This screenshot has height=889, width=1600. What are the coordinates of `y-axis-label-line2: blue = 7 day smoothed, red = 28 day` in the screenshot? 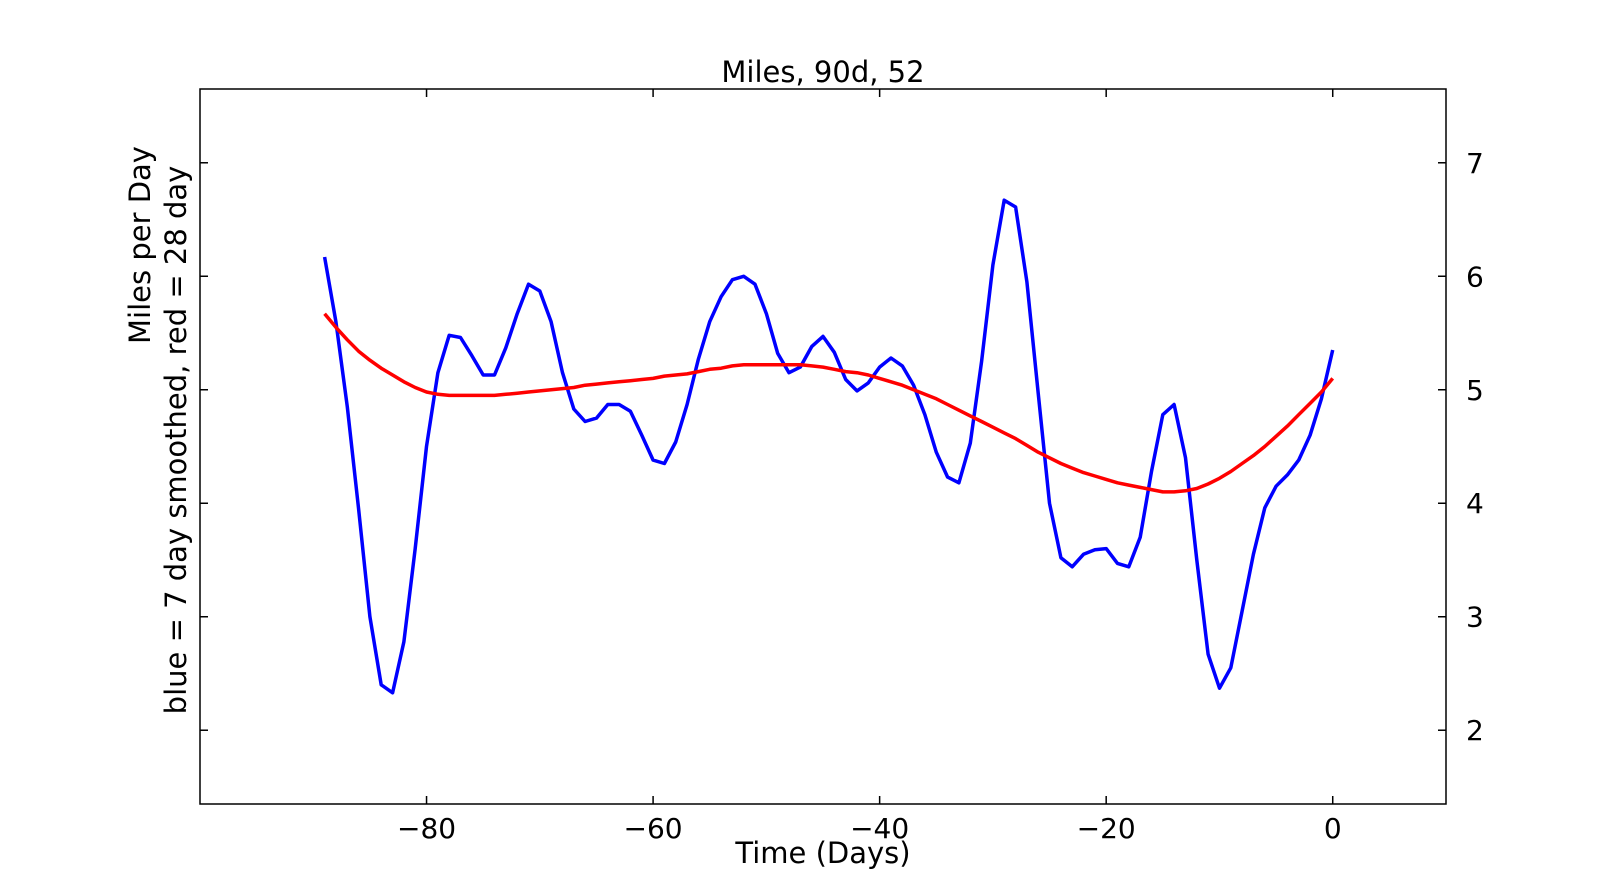 It's located at (176, 440).